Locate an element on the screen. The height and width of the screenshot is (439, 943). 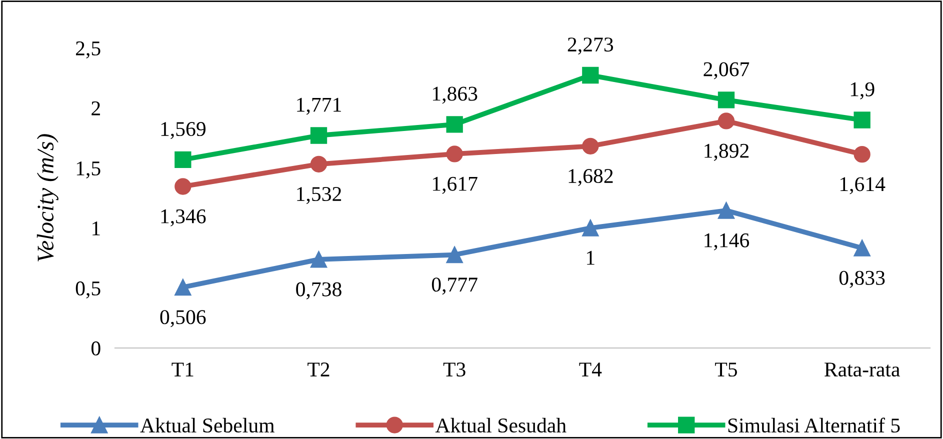
data-label: 0,777 is located at coordinates (455, 286).